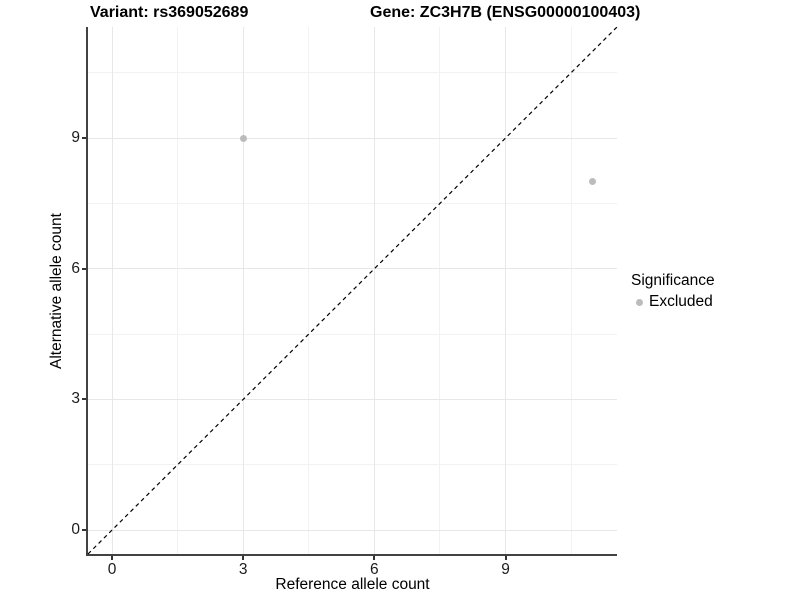 This screenshot has width=800, height=600. Describe the element at coordinates (75, 268) in the screenshot. I see `y-tick-label: 6` at that location.